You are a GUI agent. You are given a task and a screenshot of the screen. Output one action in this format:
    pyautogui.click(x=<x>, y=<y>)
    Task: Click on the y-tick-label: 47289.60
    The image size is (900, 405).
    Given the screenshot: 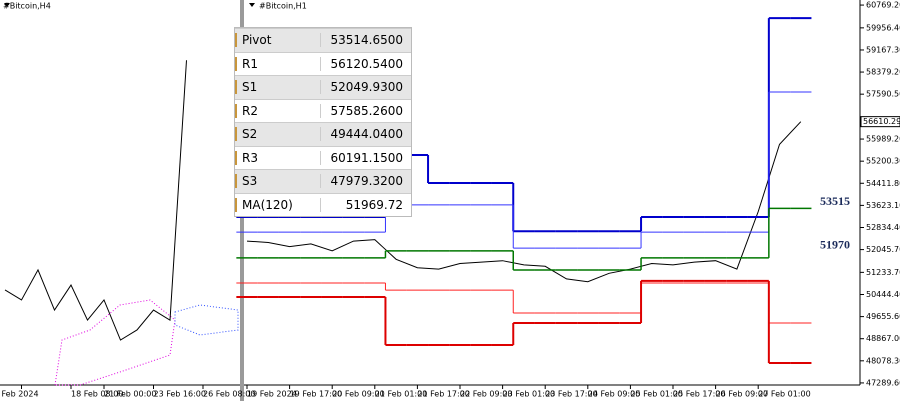 What is the action you would take?
    pyautogui.click(x=883, y=382)
    